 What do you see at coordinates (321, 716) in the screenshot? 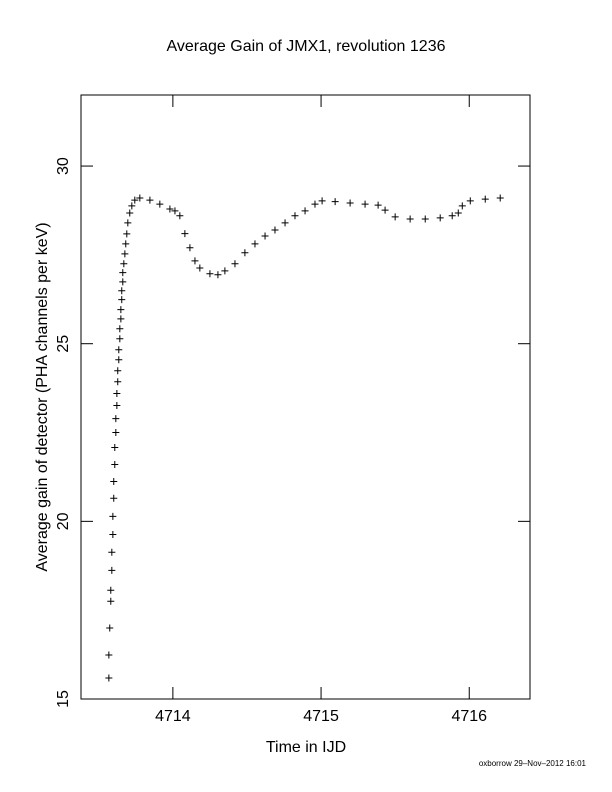
I see `x-tick-label: 4715` at bounding box center [321, 716].